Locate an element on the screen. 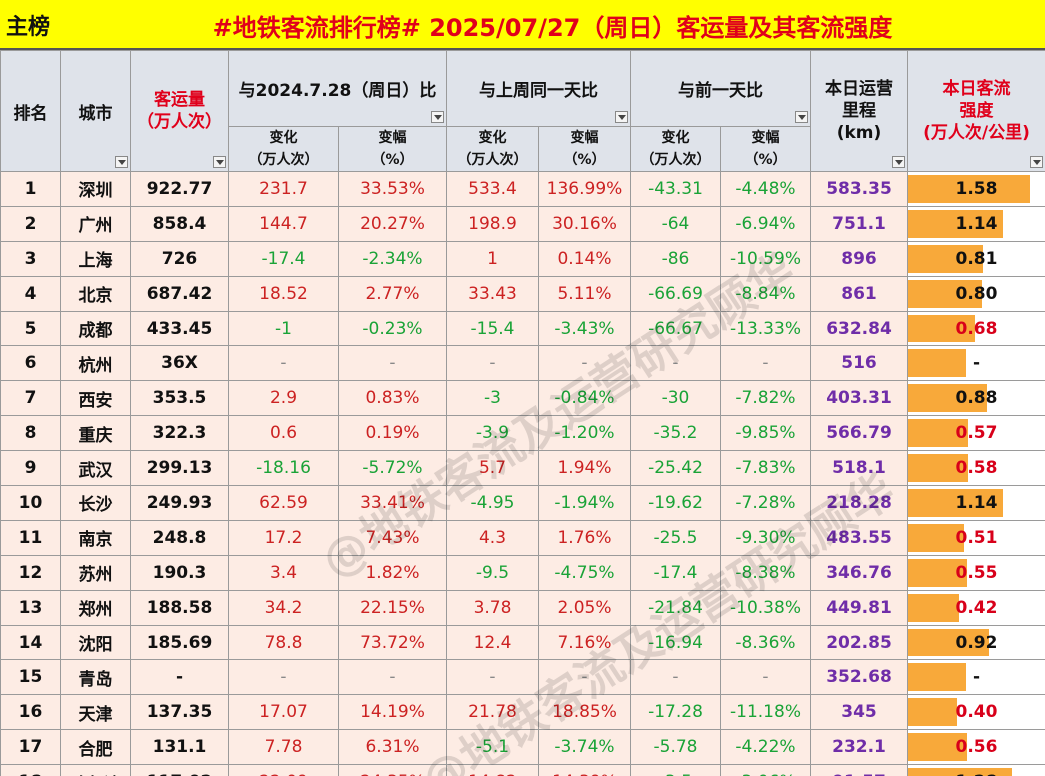  table-row: 3 上海 726 -17.4 -2.34% 1 0.14% -86 -10.59% 896 0.81 is located at coordinates (522, 258).